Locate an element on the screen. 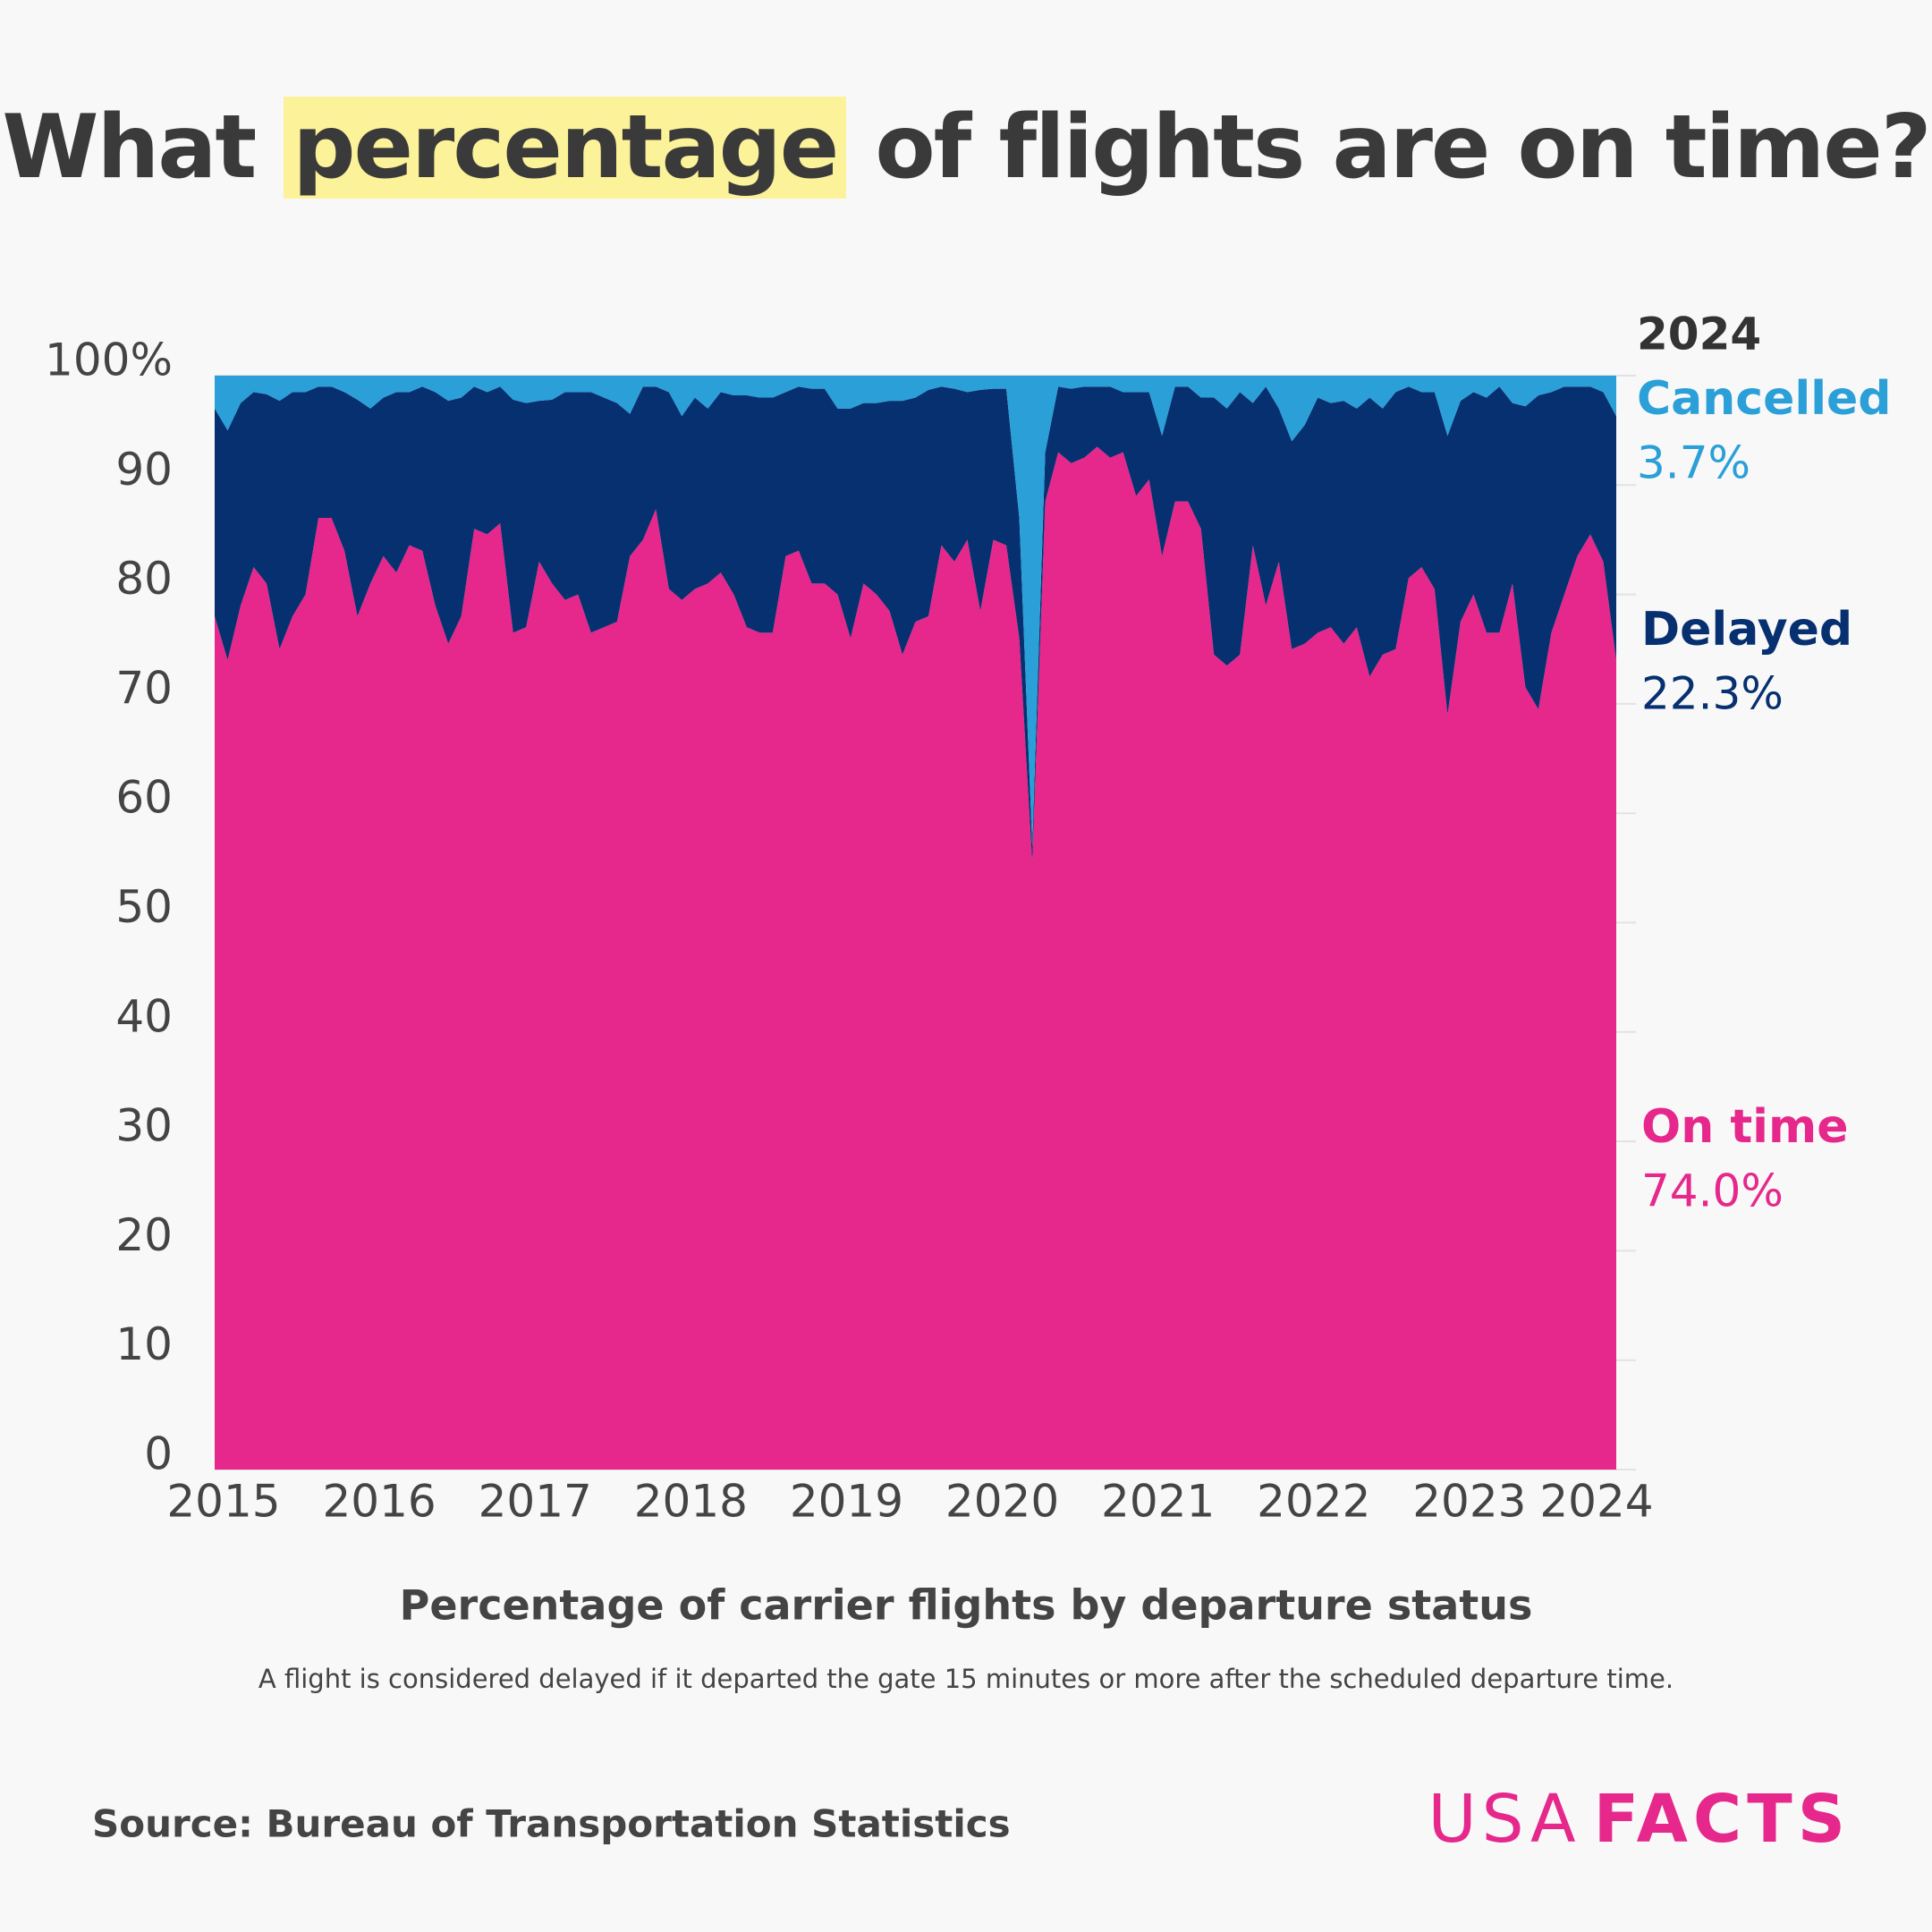  y-tick-label: 80 is located at coordinates (144, 579).